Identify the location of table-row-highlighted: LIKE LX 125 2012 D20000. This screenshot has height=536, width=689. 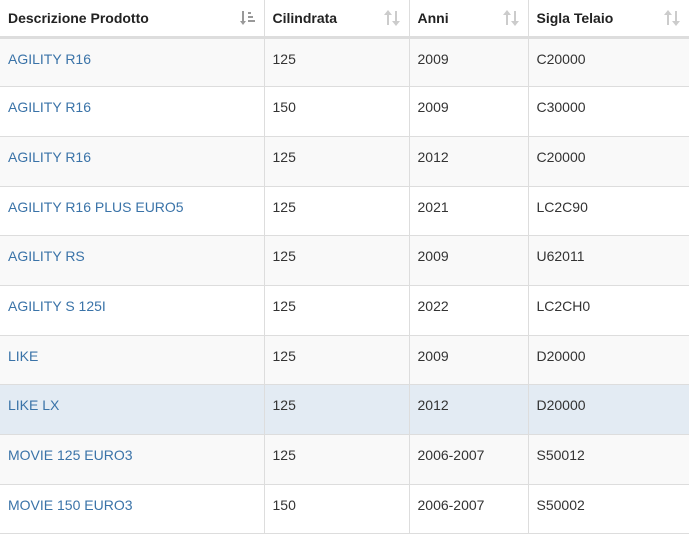
(344, 409).